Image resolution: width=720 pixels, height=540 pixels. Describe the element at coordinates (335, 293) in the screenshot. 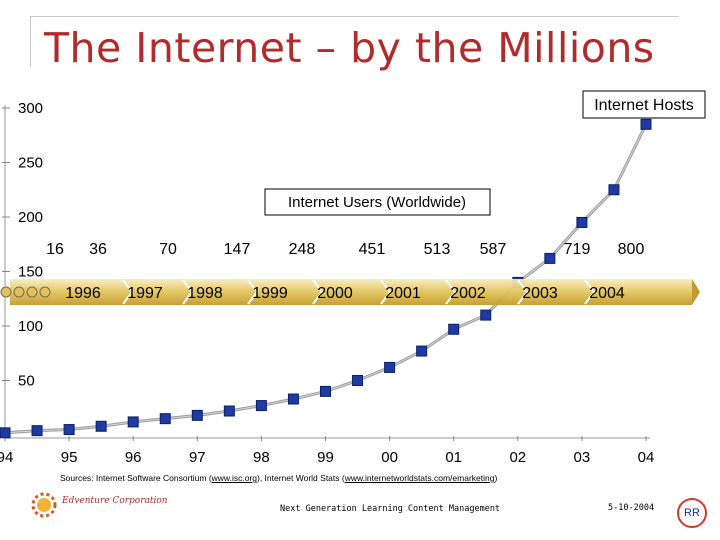

I see `band-year-label: 2000` at that location.